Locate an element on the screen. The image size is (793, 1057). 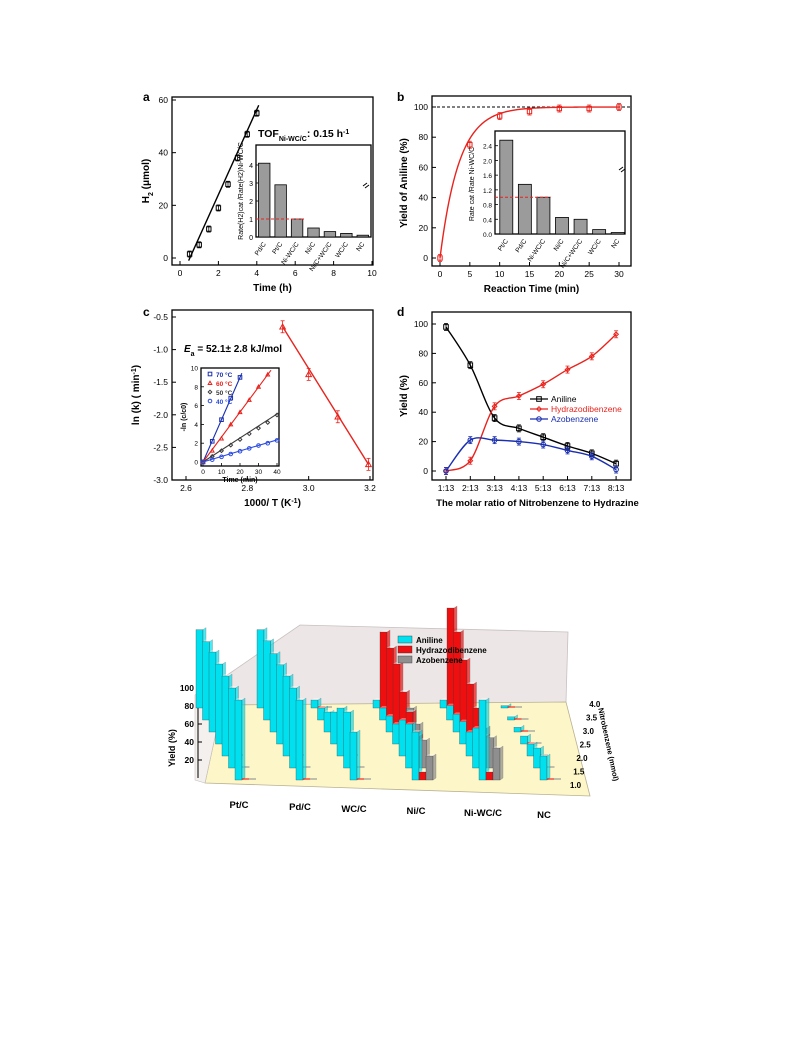
z-tick-label: 20 is located at coordinates (190, 760).